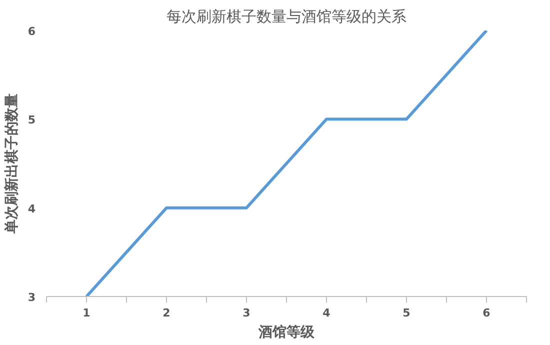 Image resolution: width=550 pixels, height=345 pixels. I want to click on chart-title: 每次刷新棋子数量与酒馆等级的关系, so click(286, 17).